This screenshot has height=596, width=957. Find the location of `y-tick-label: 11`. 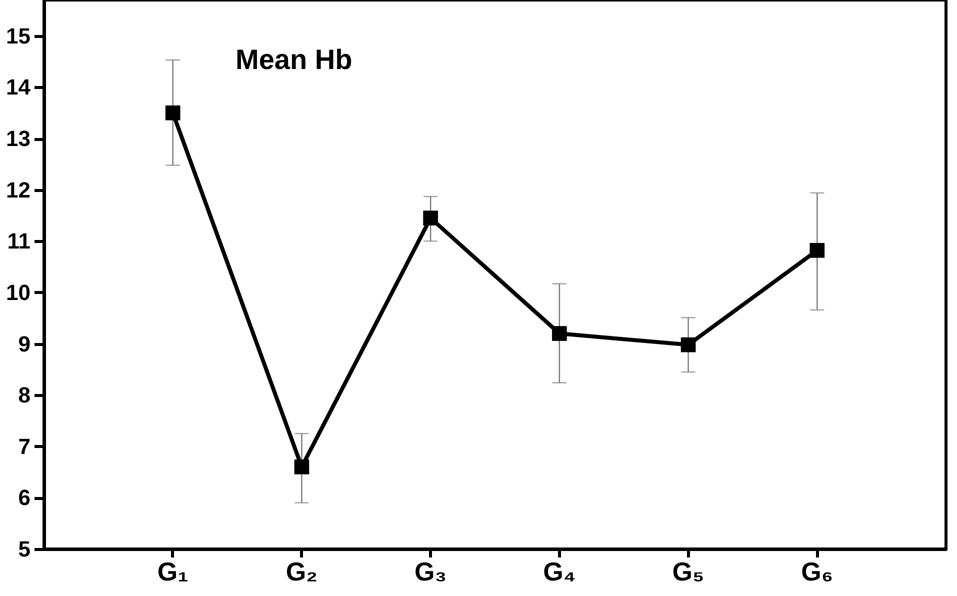

y-tick-label: 11 is located at coordinates (18, 241).